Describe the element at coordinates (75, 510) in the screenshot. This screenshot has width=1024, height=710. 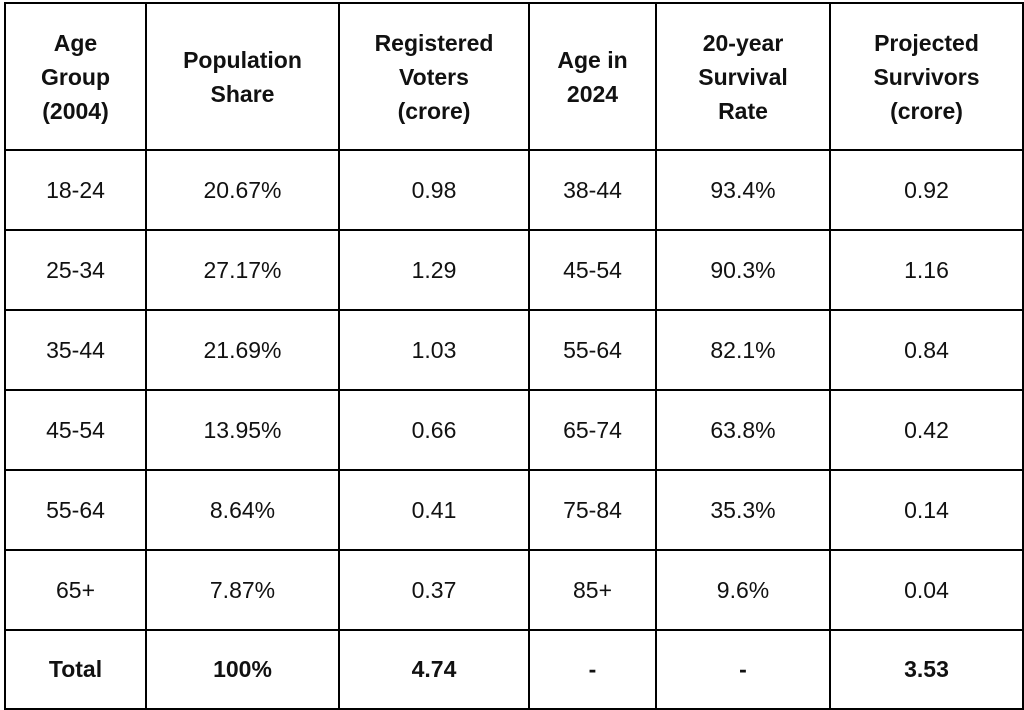
I see `cell-age-group: 55-64` at that location.